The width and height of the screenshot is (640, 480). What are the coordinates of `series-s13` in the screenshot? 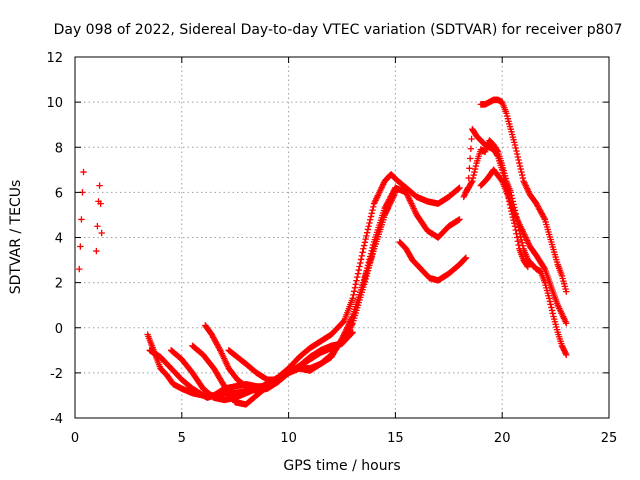 It's located at (523, 246).